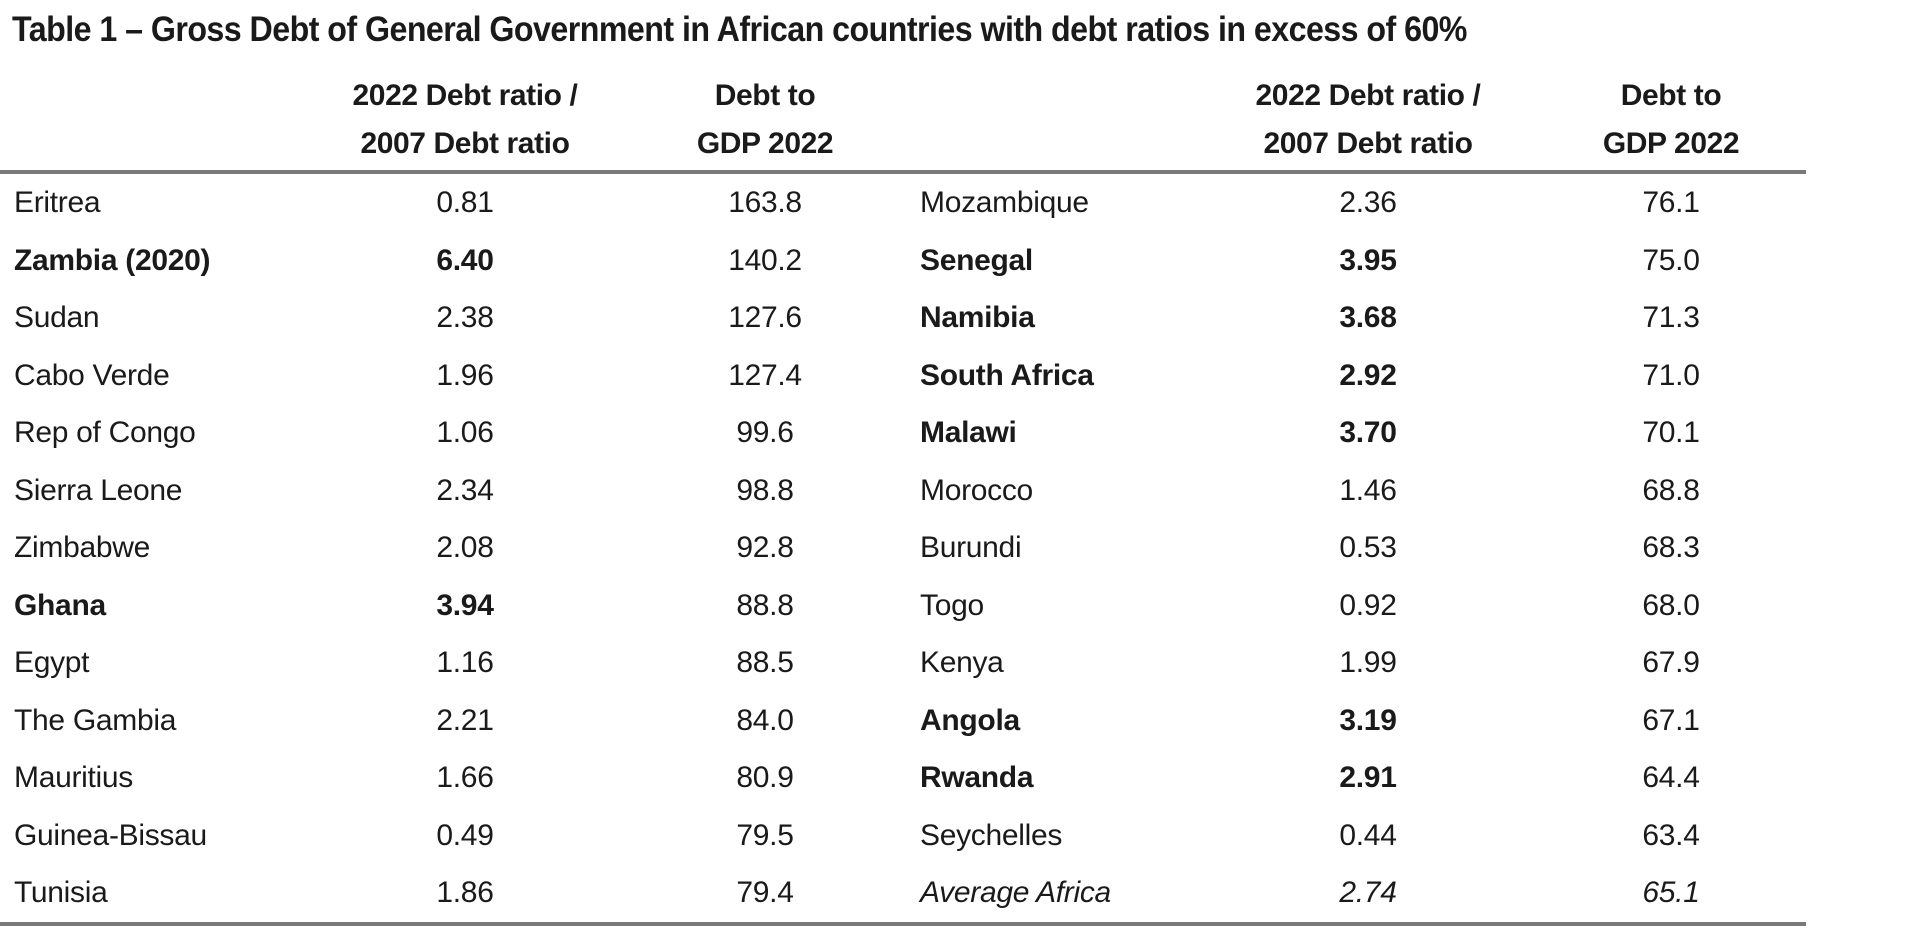 Image resolution: width=1920 pixels, height=938 pixels. I want to click on header-ratio-right-line1: 2022 Debt ratio /, so click(1368, 95).